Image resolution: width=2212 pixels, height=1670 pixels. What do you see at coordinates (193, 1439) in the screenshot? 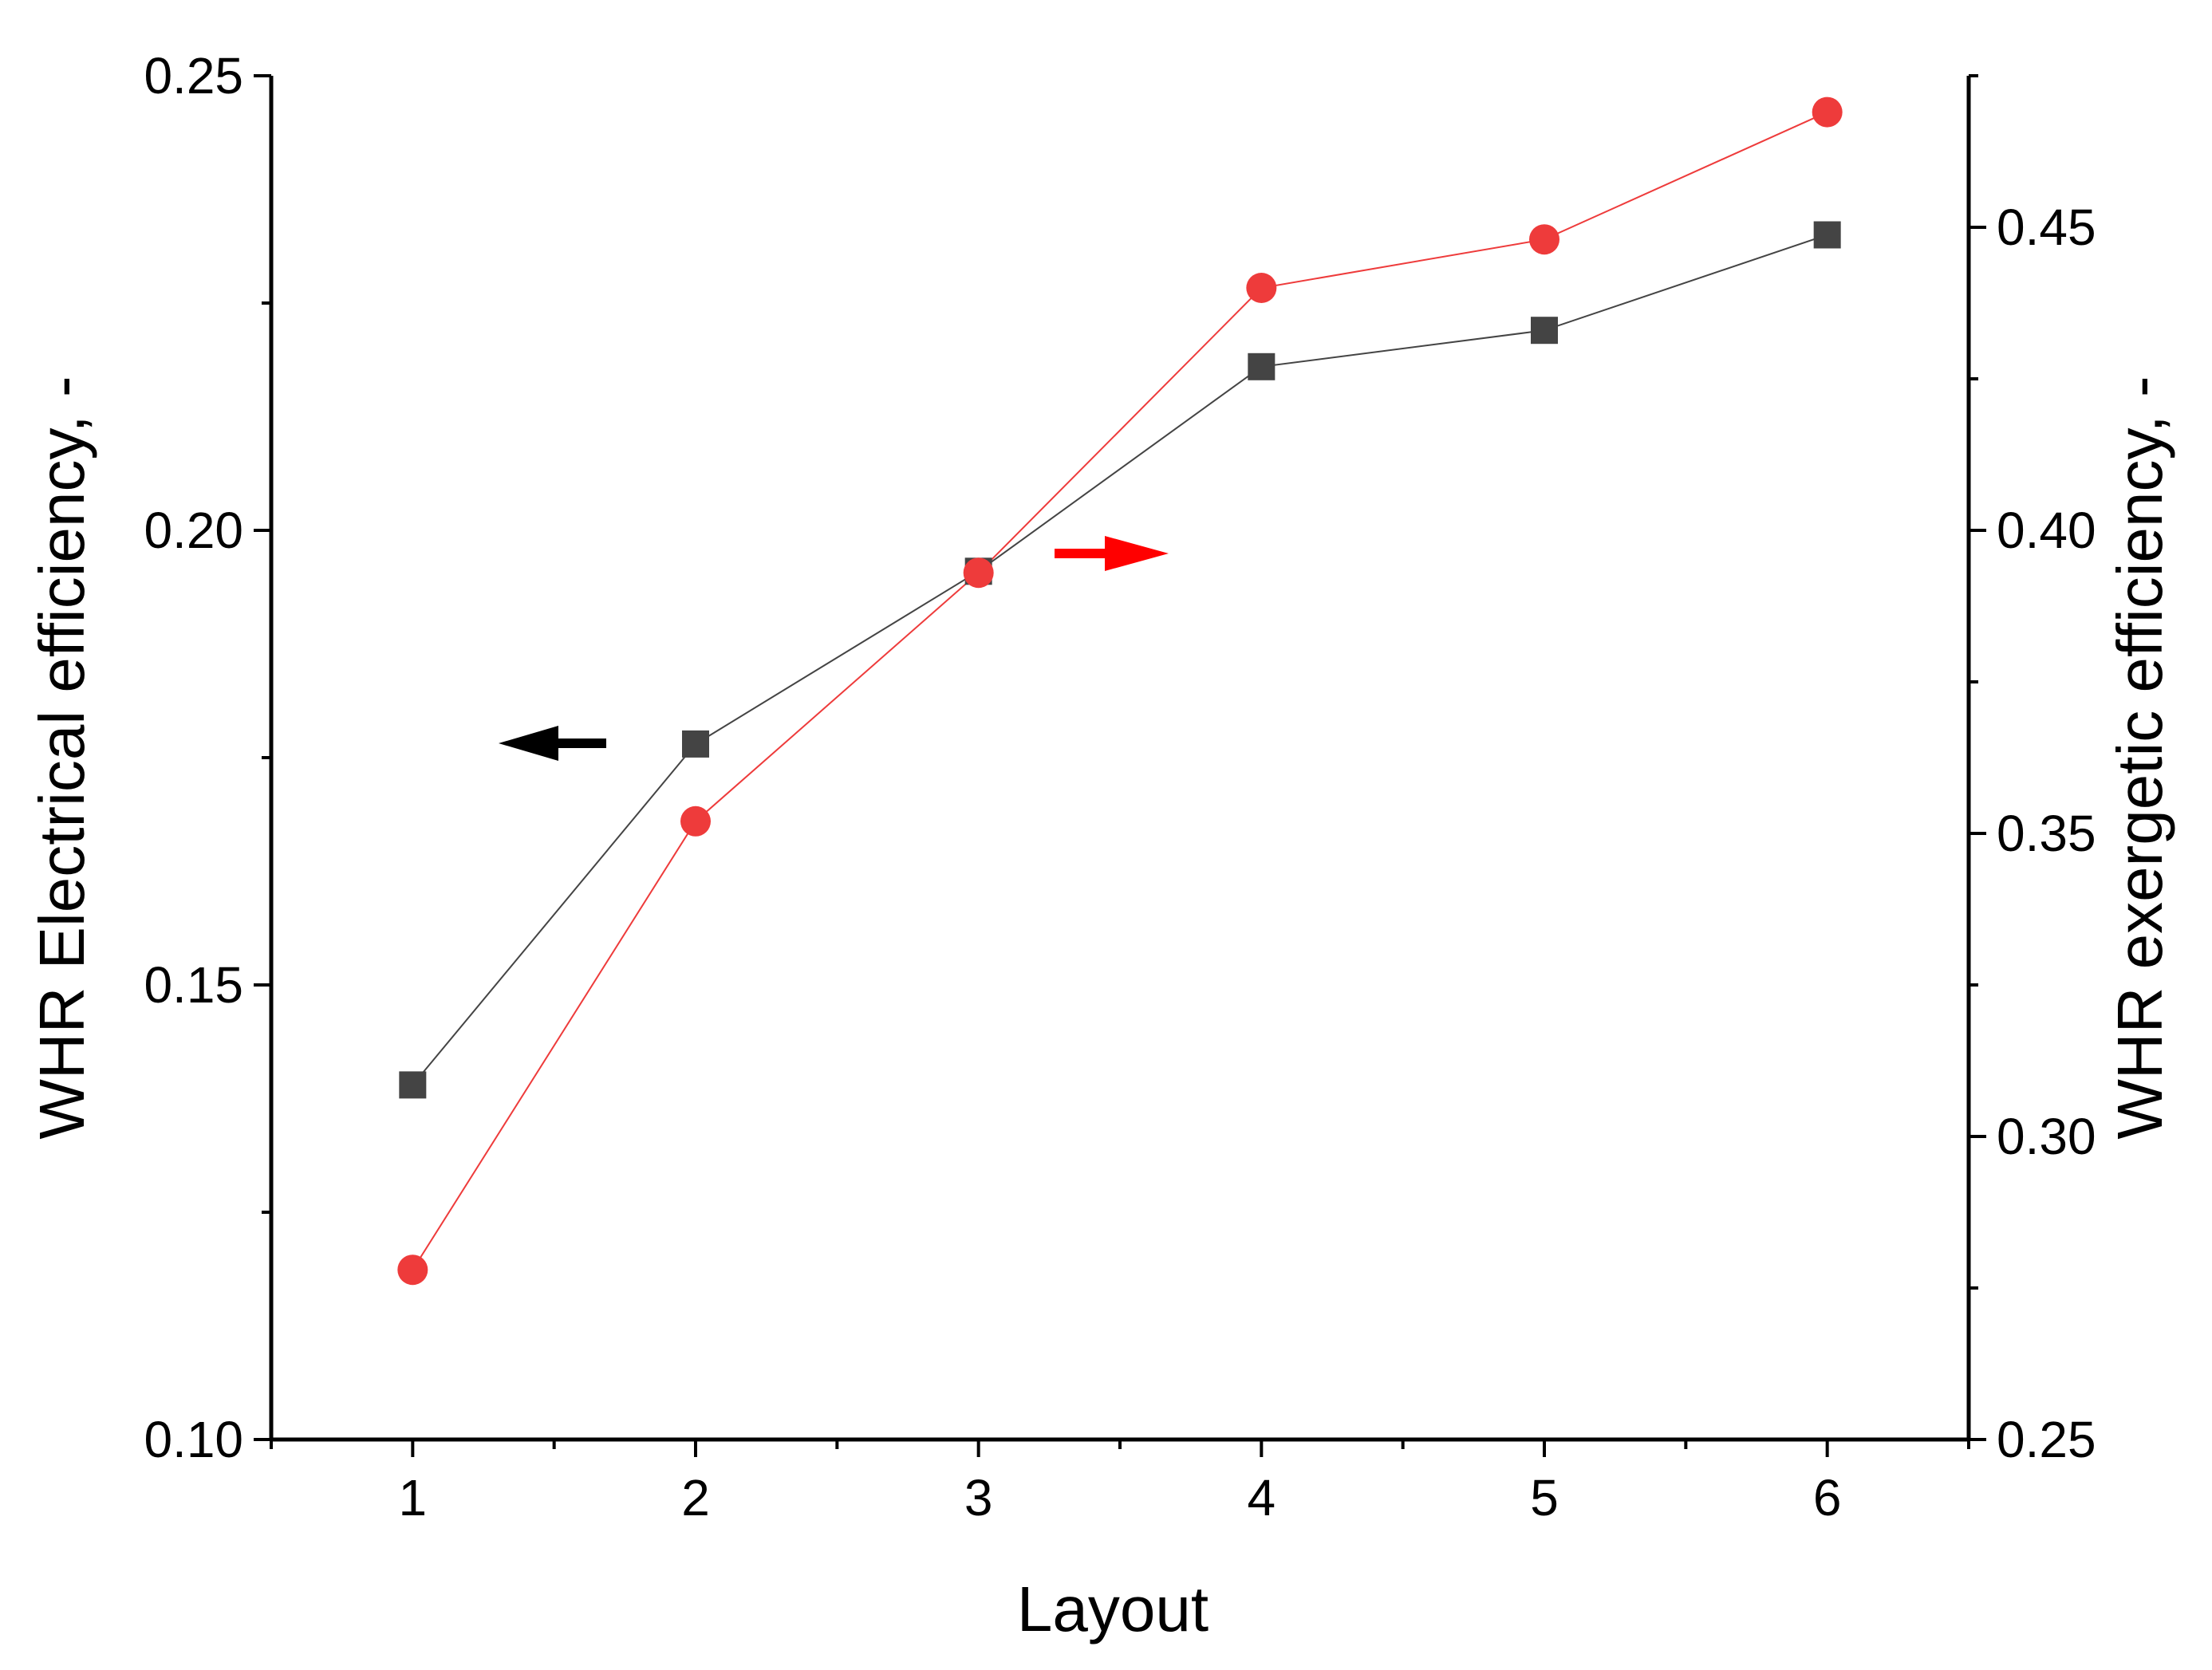
I see `y-left-tick-label: 0.10` at bounding box center [193, 1439].